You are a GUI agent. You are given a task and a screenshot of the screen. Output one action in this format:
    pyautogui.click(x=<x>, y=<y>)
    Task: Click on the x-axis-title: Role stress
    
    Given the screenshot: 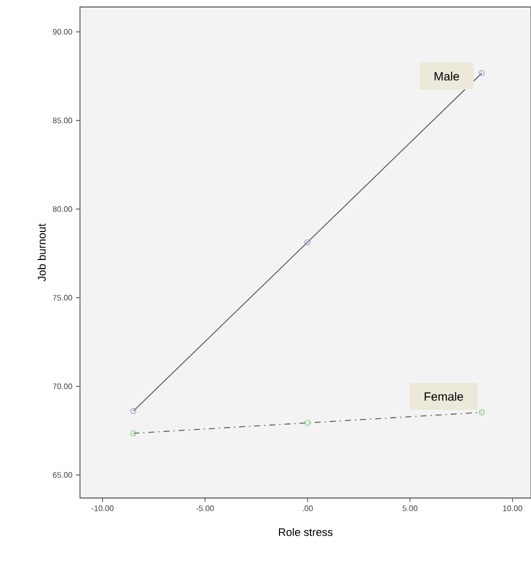 What is the action you would take?
    pyautogui.click(x=305, y=532)
    